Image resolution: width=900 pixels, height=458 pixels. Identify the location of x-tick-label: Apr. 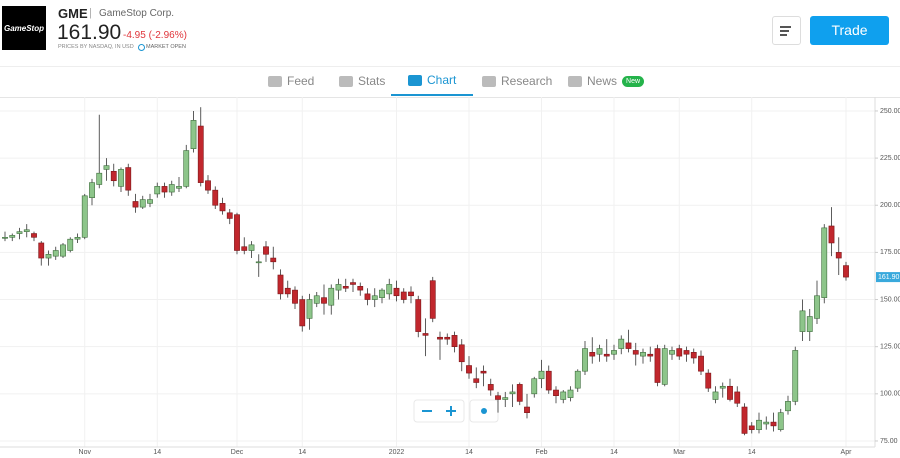
(847, 452).